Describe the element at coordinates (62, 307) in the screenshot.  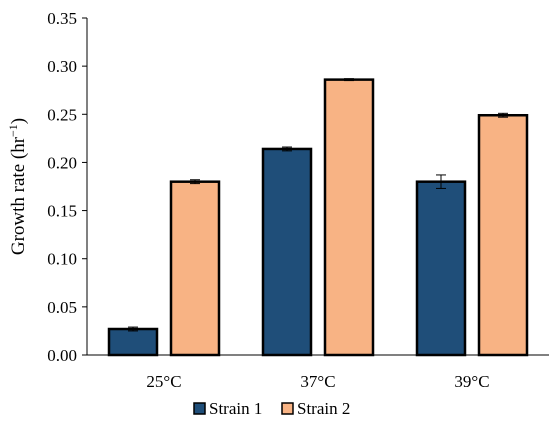
I see `y-tick-label: 0.05` at that location.